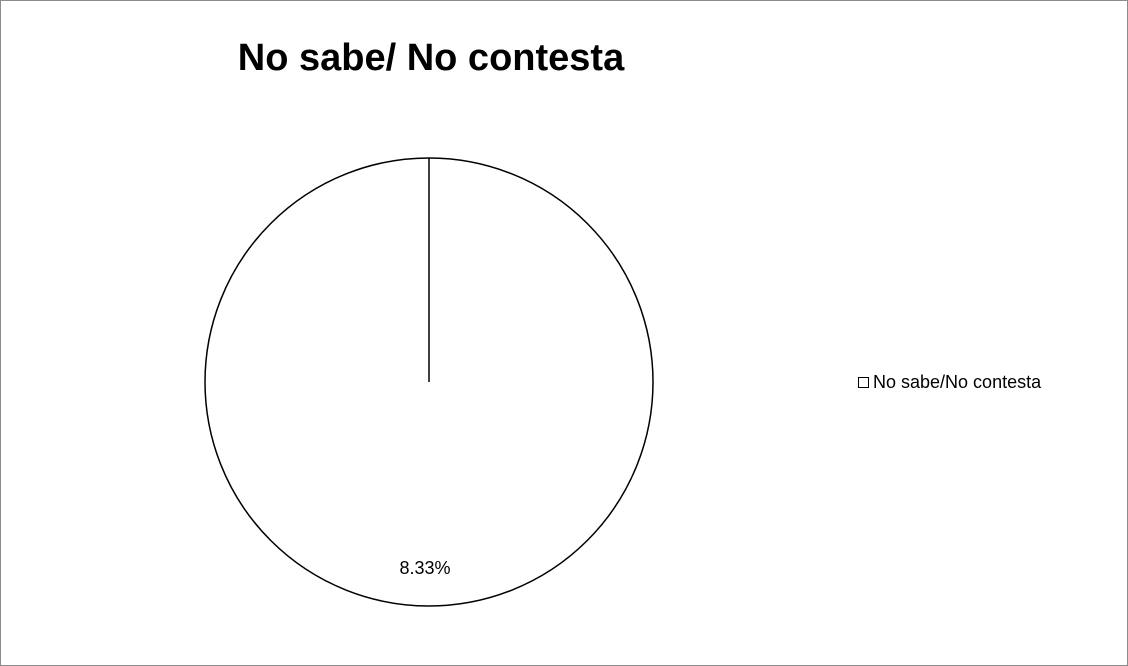 The height and width of the screenshot is (666, 1128). I want to click on legend: No sabe/No contesta, so click(949, 382).